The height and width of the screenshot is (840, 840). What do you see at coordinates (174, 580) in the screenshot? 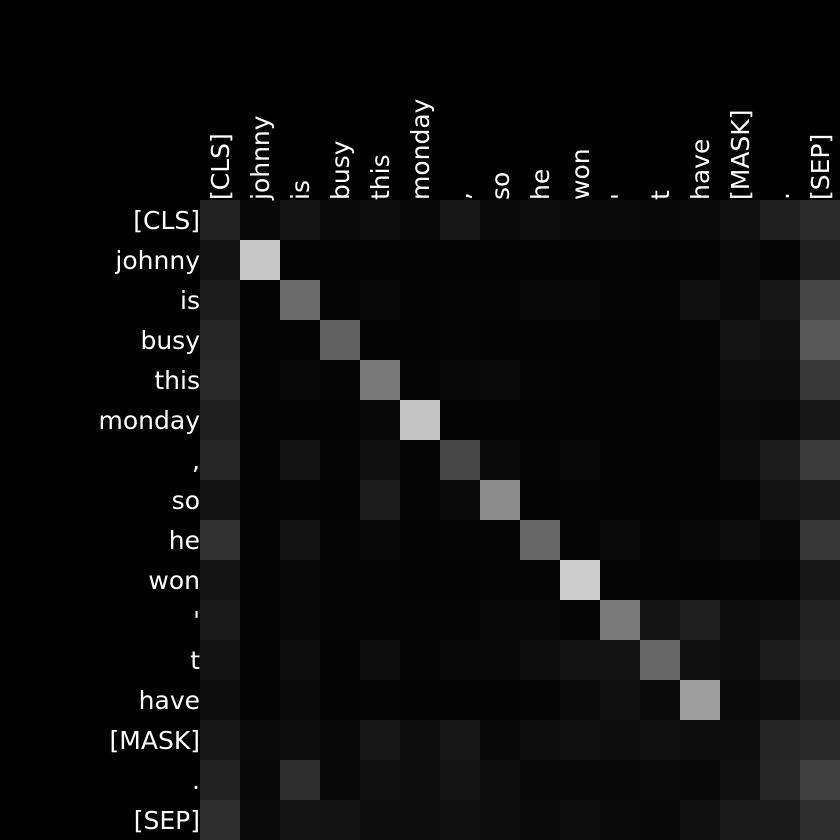
I see `y-tick-label: won` at bounding box center [174, 580].